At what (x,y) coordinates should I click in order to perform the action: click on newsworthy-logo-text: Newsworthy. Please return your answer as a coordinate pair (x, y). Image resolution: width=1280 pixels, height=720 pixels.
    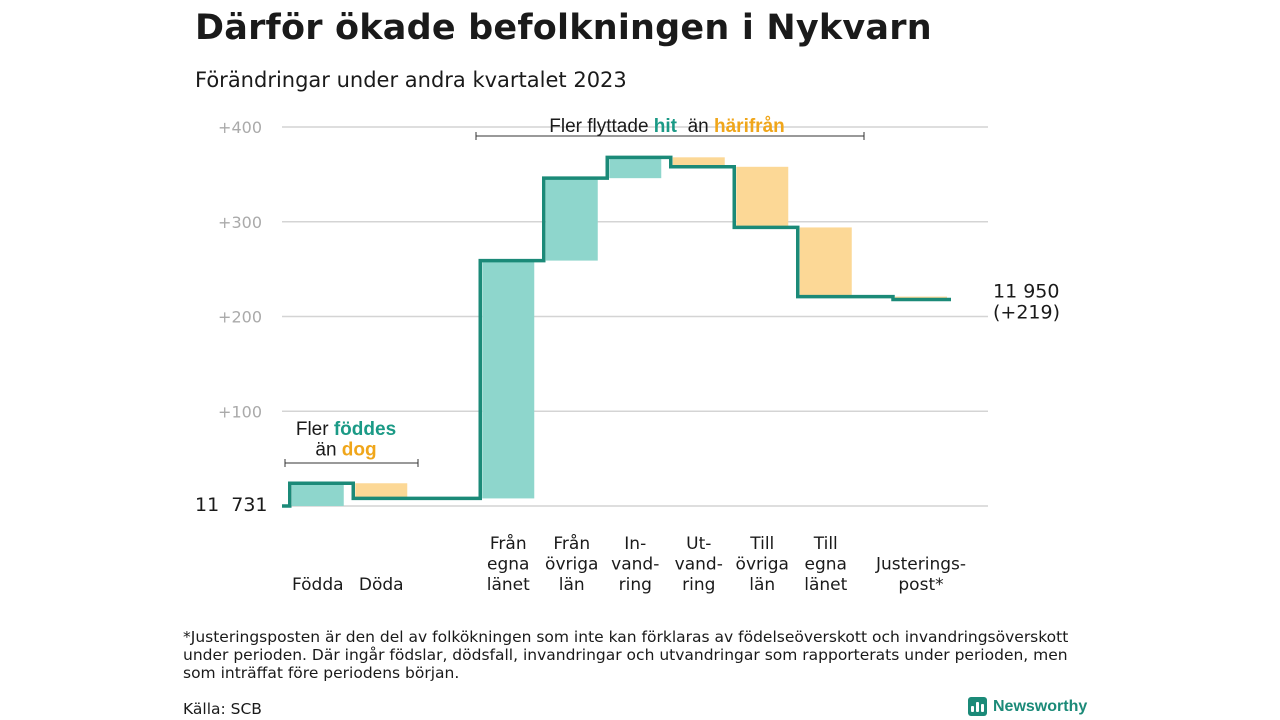
    Looking at the image, I should click on (1040, 706).